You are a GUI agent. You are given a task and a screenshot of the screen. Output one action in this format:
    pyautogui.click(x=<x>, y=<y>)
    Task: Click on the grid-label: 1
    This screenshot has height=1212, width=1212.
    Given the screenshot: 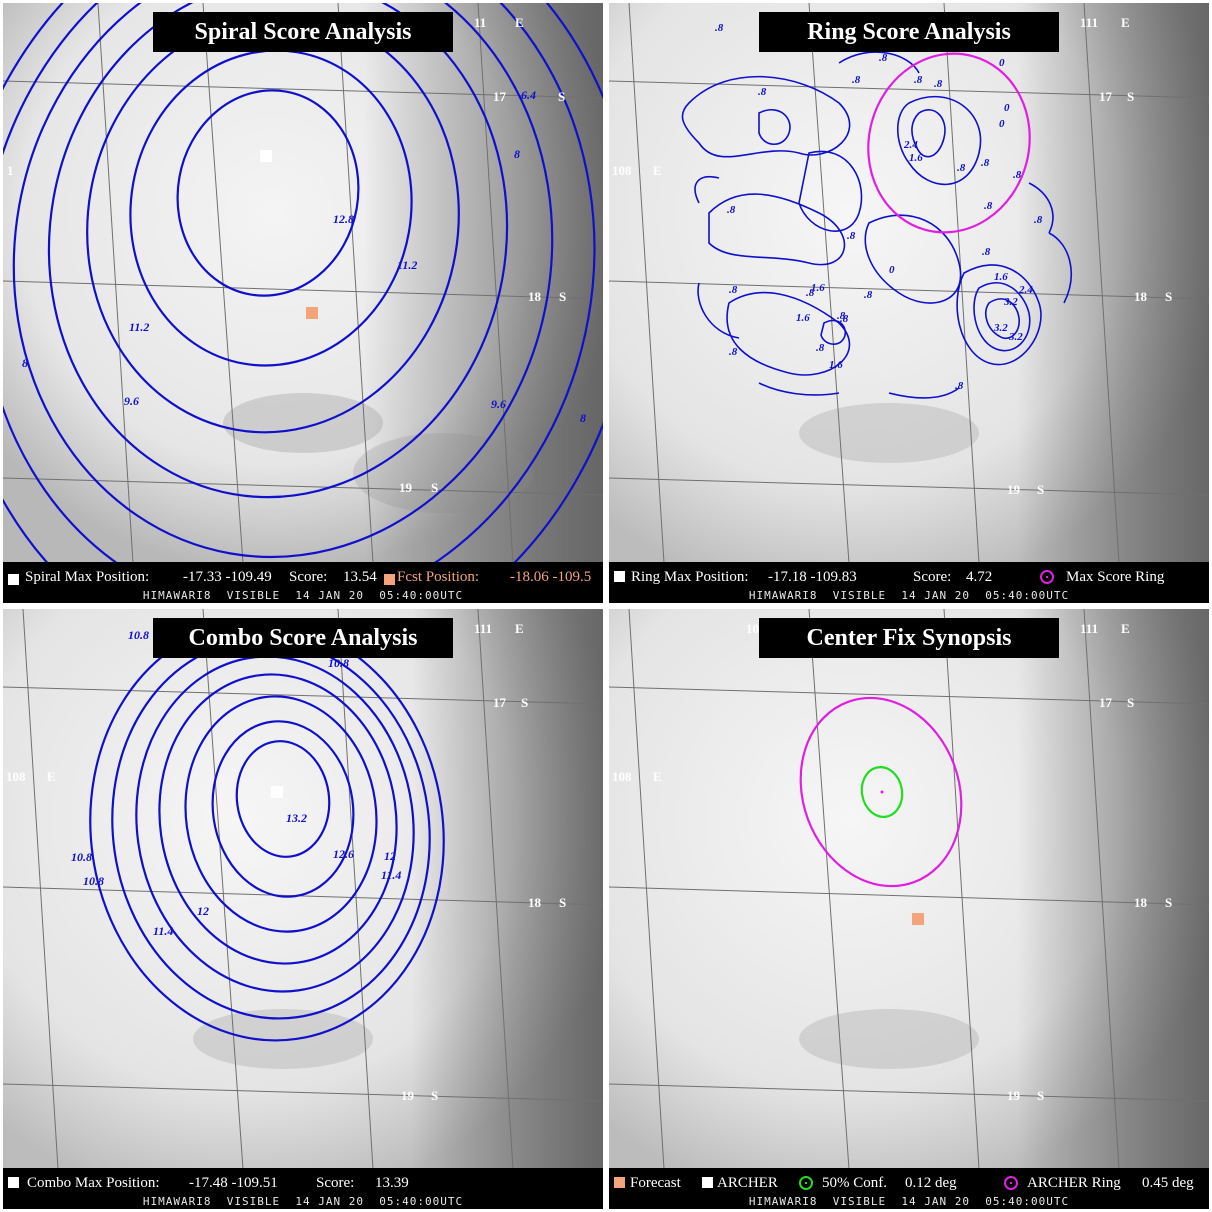 What is the action you would take?
    pyautogui.click(x=10, y=170)
    